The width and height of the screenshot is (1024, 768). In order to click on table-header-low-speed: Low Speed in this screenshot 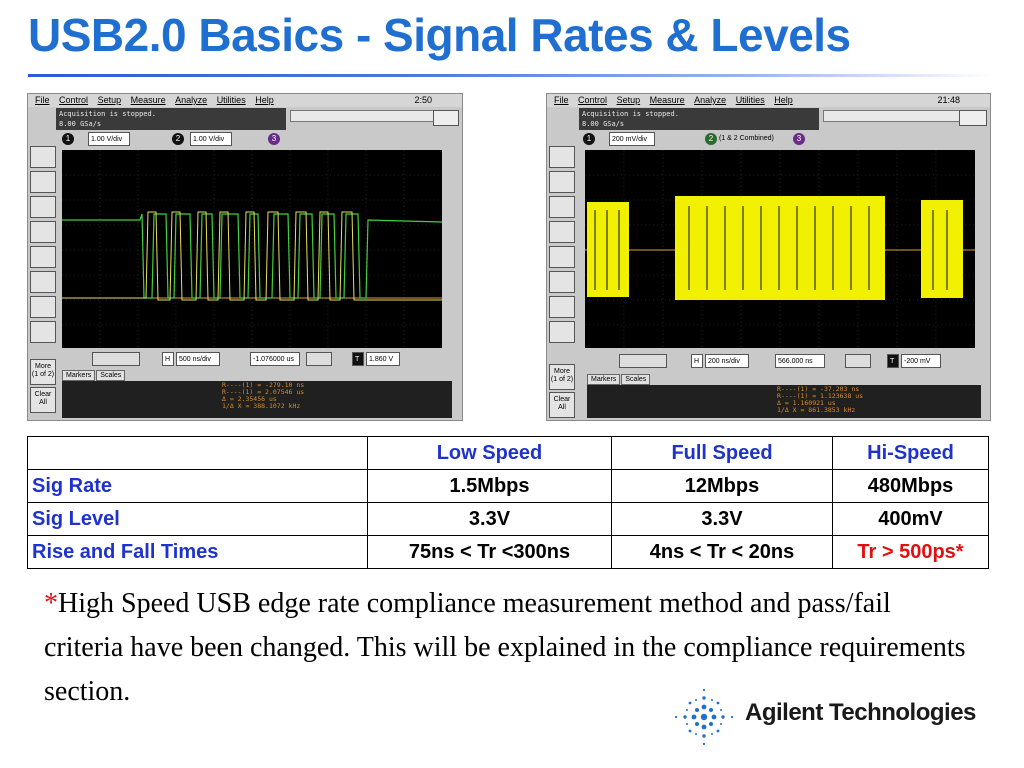, I will do `click(489, 453)`.